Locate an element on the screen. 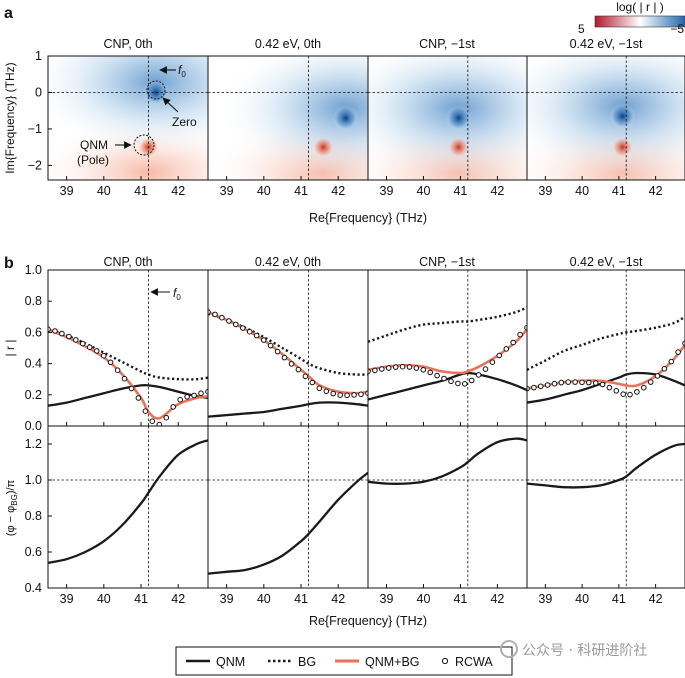 This screenshot has height=678, width=685. a-title-2: CNP, −1st is located at coordinates (447, 44).